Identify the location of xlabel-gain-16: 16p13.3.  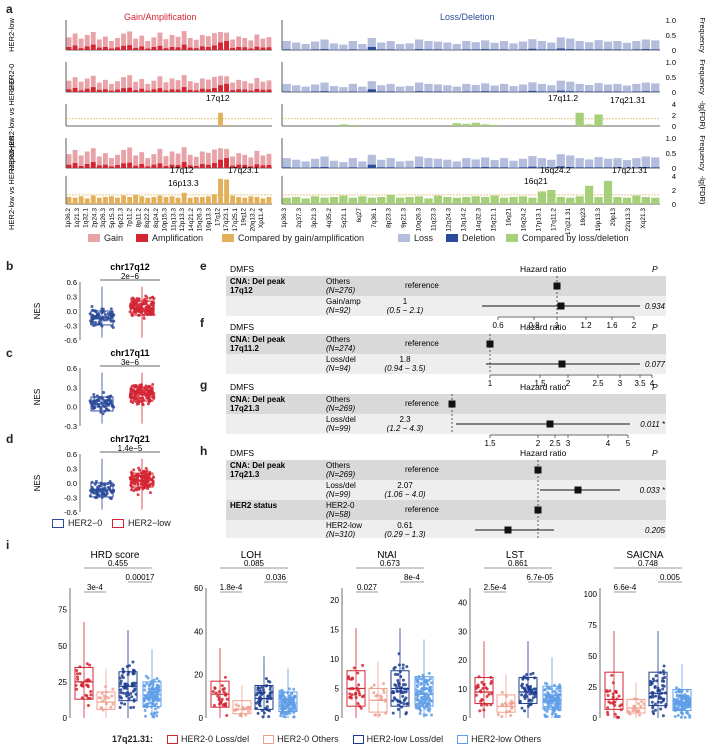
(209, 220).